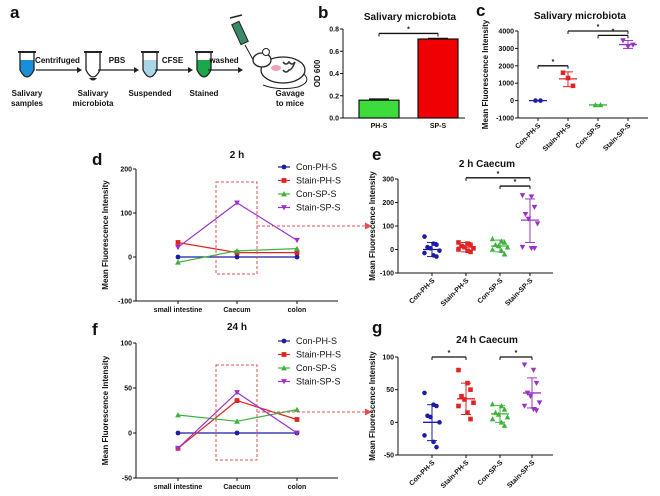  What do you see at coordinates (285, 81) in the screenshot?
I see `mouse-tail` at bounding box center [285, 81].